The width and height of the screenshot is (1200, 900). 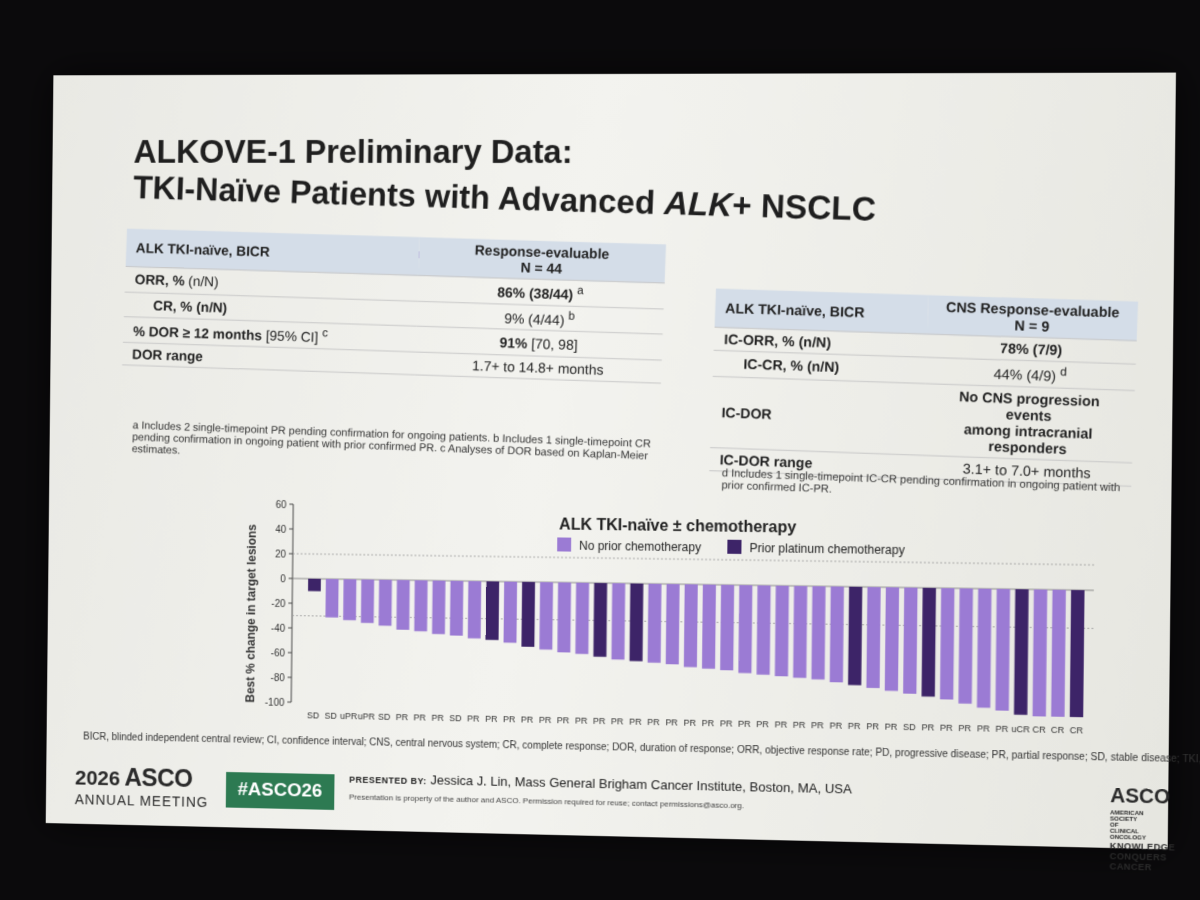 What do you see at coordinates (826, 549) in the screenshot?
I see `legend-label: Prior platinum chemotherapy` at bounding box center [826, 549].